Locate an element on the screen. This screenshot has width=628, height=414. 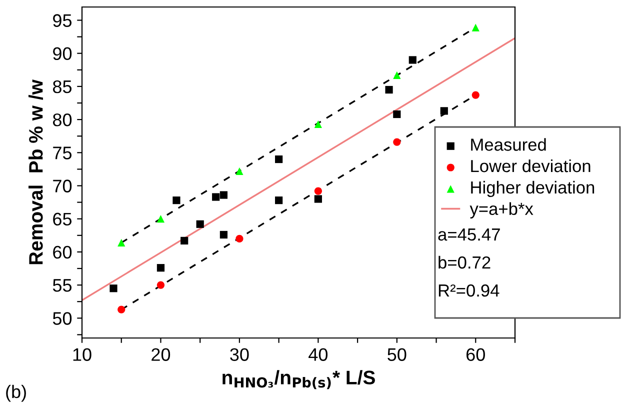
annotation: R²=0.94 is located at coordinates (469, 290).